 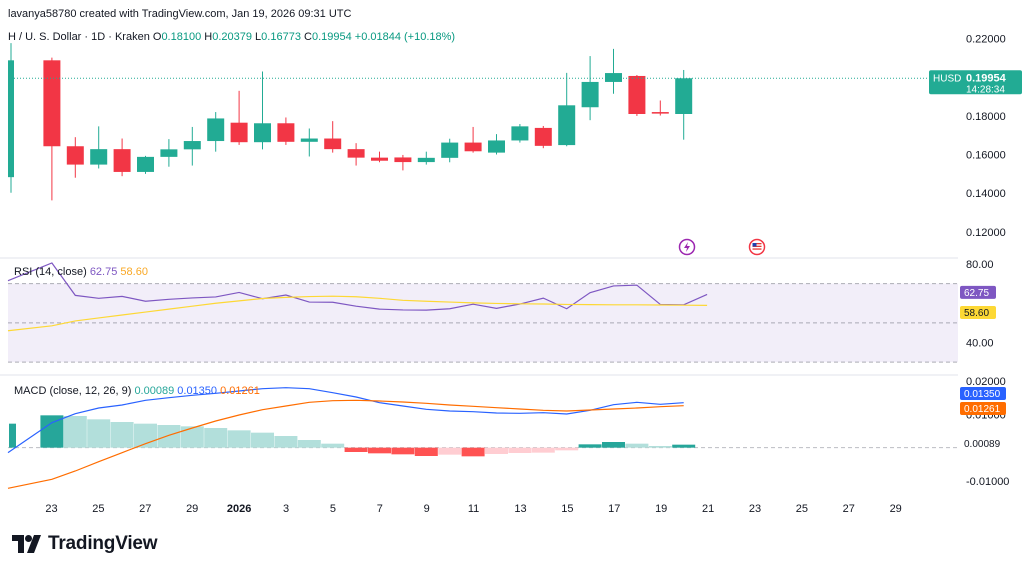 I want to click on us-flag-marker-icon, so click(x=757, y=247).